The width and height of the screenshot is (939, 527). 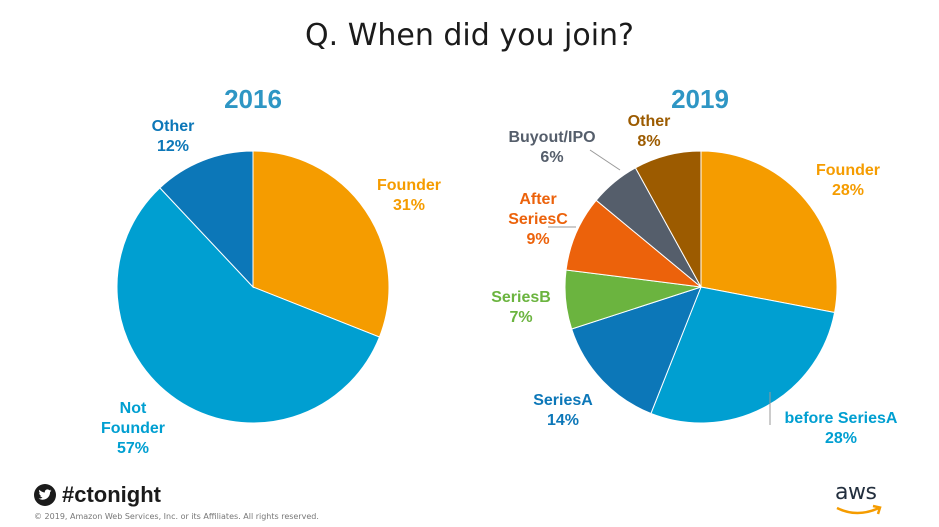 What do you see at coordinates (133, 428) in the screenshot?
I see `label-2016-not-founder: Not Founder 57%` at bounding box center [133, 428].